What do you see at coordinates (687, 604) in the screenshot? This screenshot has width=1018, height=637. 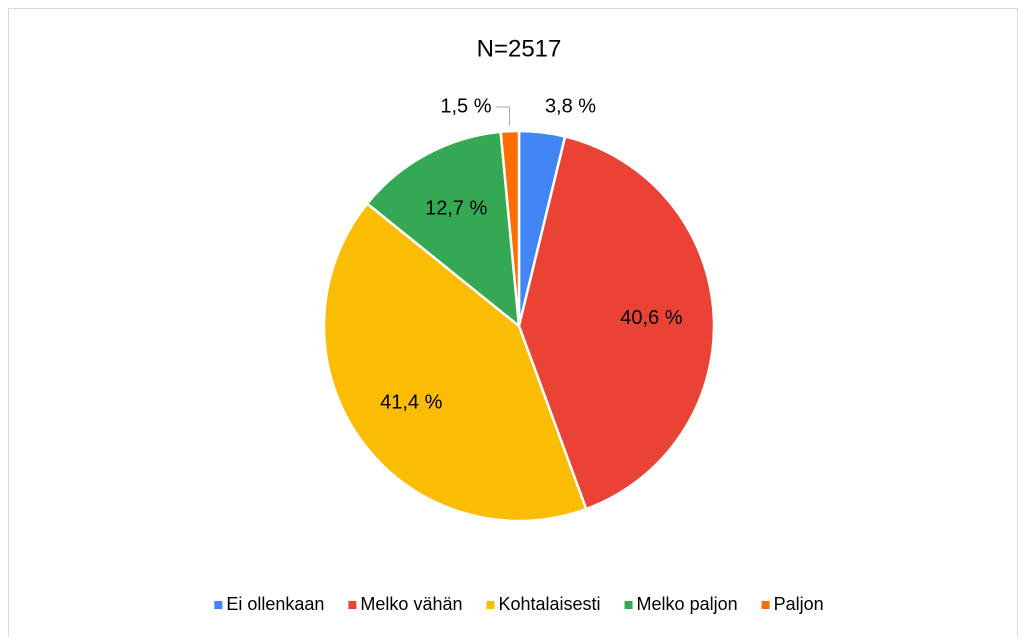 I see `legend-label: Melko paljon` at bounding box center [687, 604].